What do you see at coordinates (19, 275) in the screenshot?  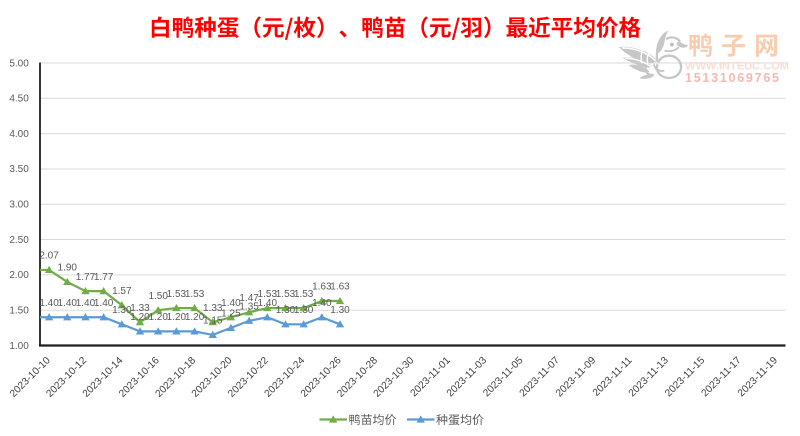 I see `svg-text: 2.00` at bounding box center [19, 275].